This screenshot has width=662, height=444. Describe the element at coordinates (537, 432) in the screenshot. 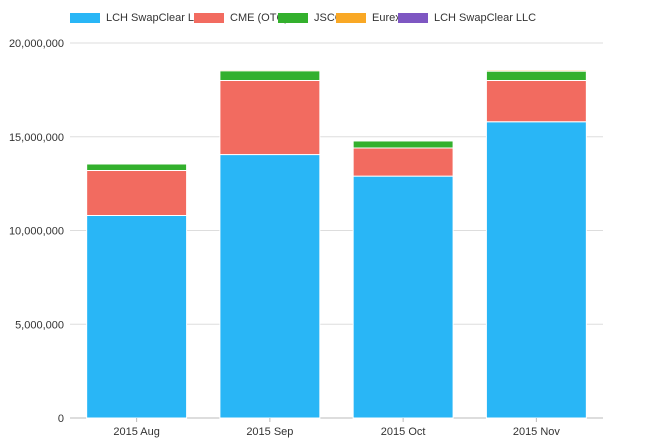

I see `x-tick-label: 2015 Nov` at that location.